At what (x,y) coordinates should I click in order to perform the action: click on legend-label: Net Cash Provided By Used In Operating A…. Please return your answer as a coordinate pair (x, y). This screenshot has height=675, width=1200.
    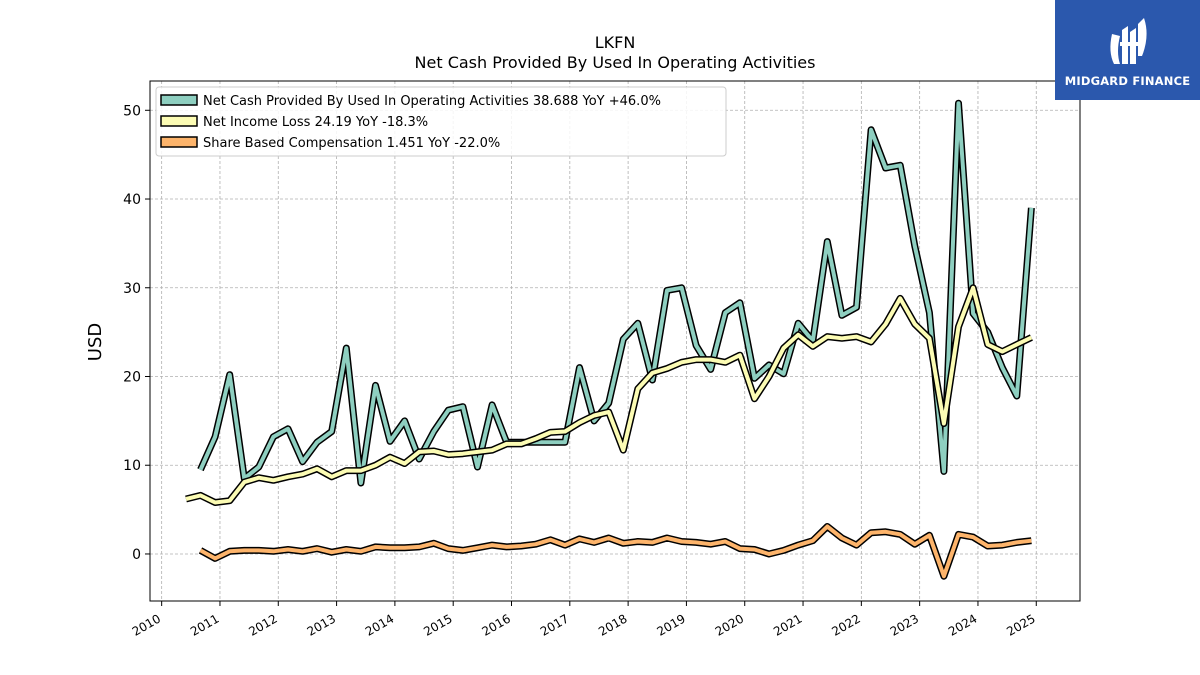
    Looking at the image, I should click on (432, 101).